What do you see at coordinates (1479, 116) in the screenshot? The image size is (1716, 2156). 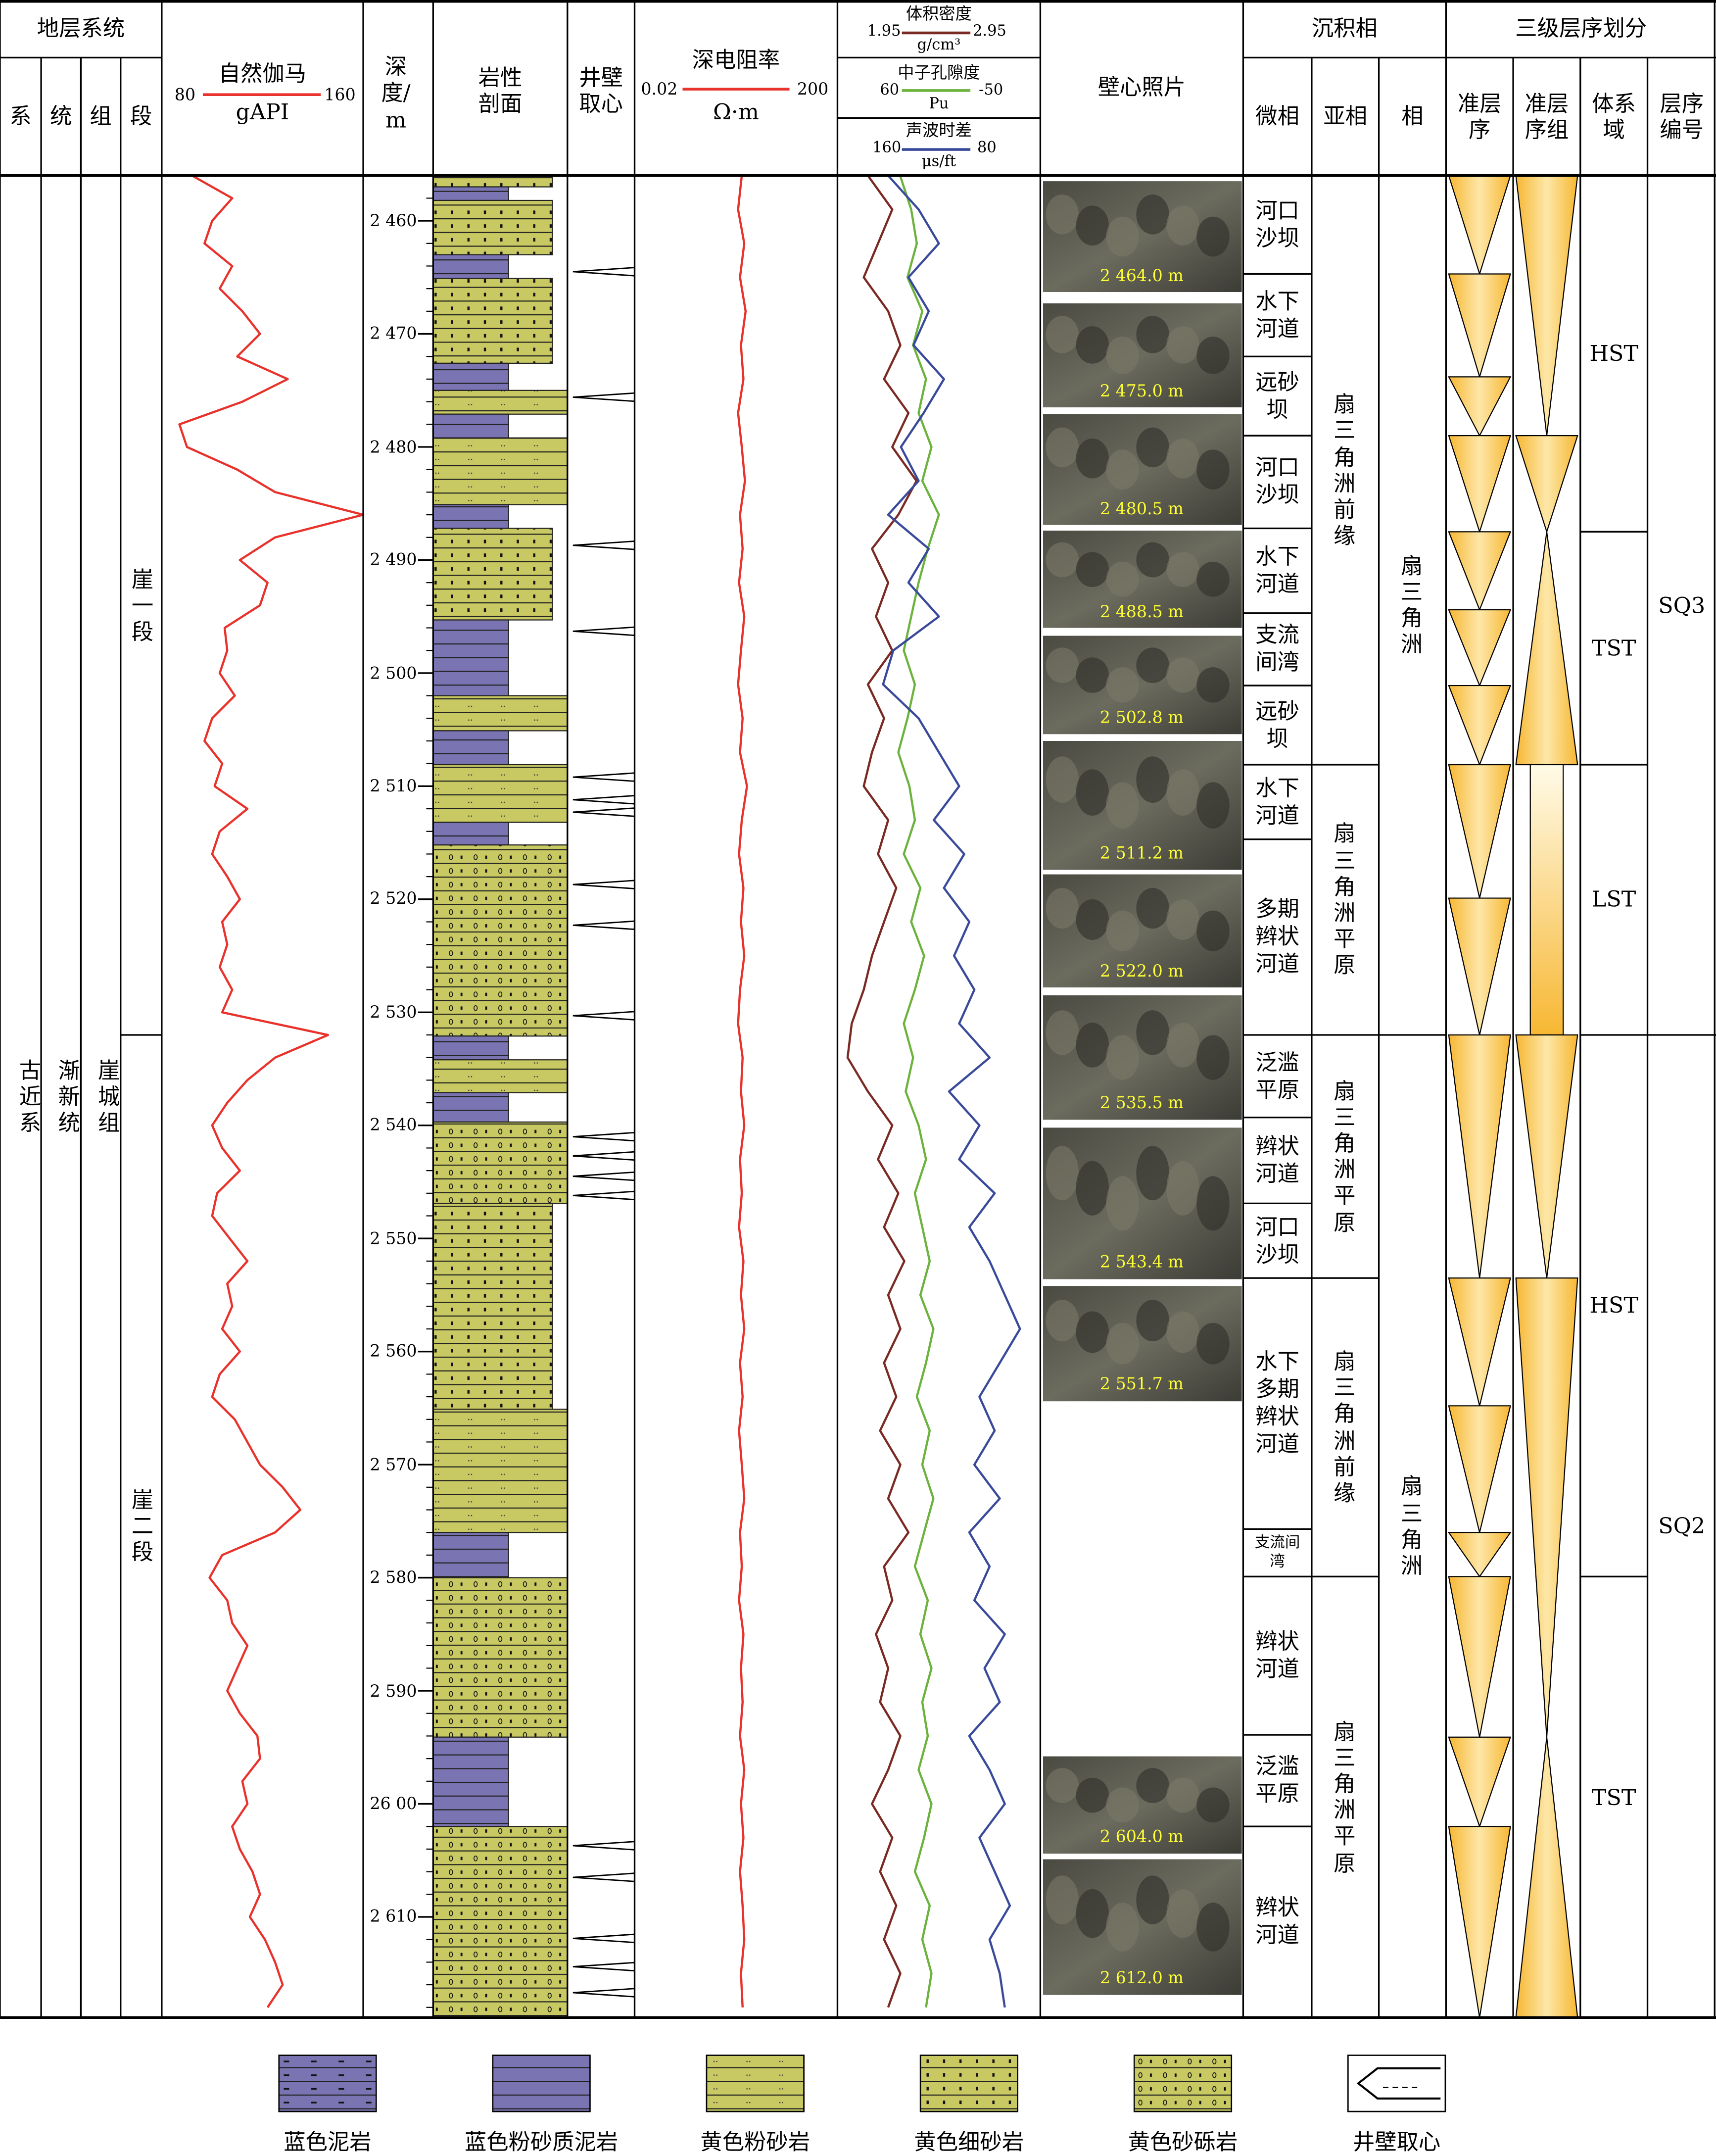 I see `ps-header: 准层序` at bounding box center [1479, 116].